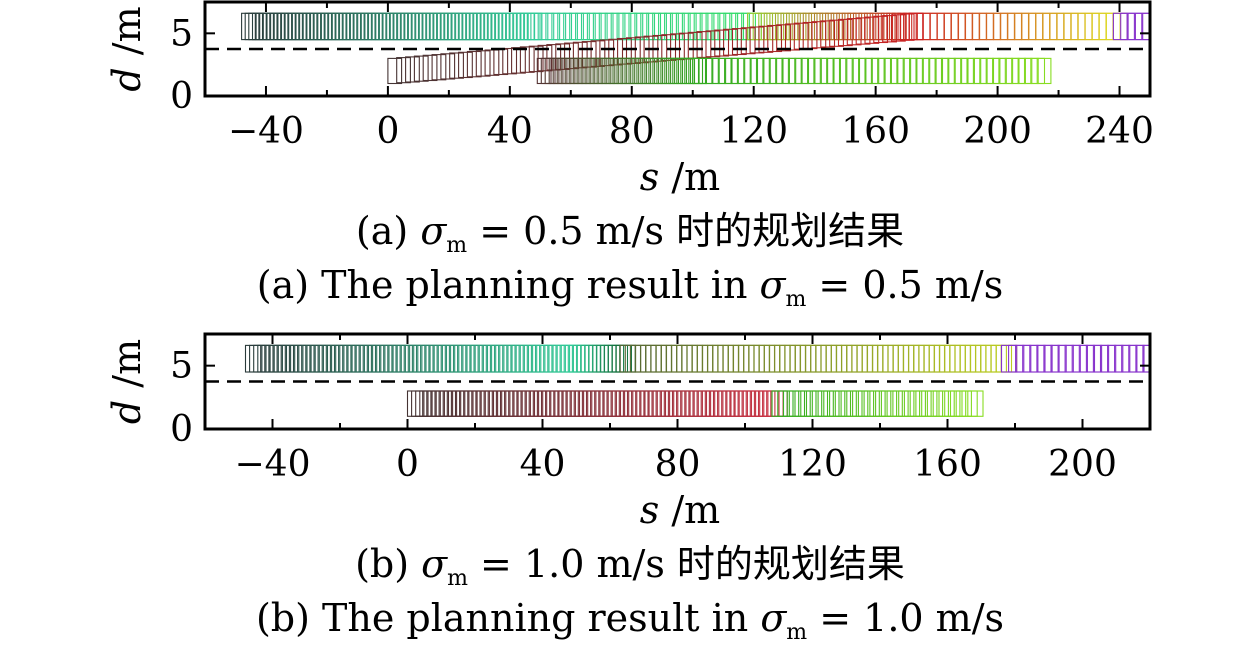  What do you see at coordinates (630, 620) in the screenshot?
I see `caption-en: (b) The planning result in σm = 1.0 m/s` at bounding box center [630, 620].